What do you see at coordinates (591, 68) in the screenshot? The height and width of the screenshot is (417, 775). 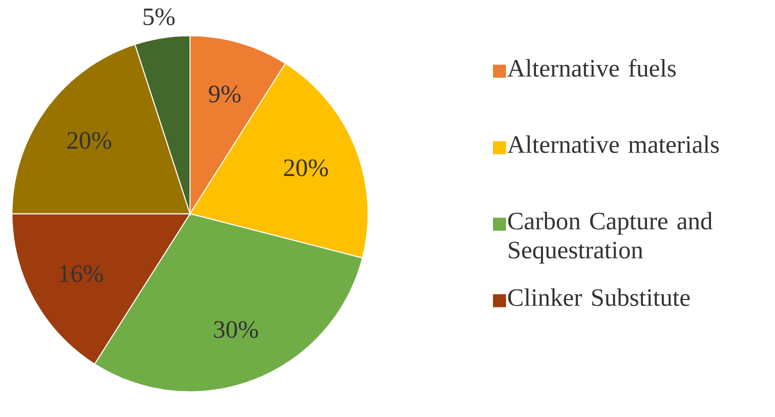 I see `legend-label: Alternative fuels` at bounding box center [591, 68].